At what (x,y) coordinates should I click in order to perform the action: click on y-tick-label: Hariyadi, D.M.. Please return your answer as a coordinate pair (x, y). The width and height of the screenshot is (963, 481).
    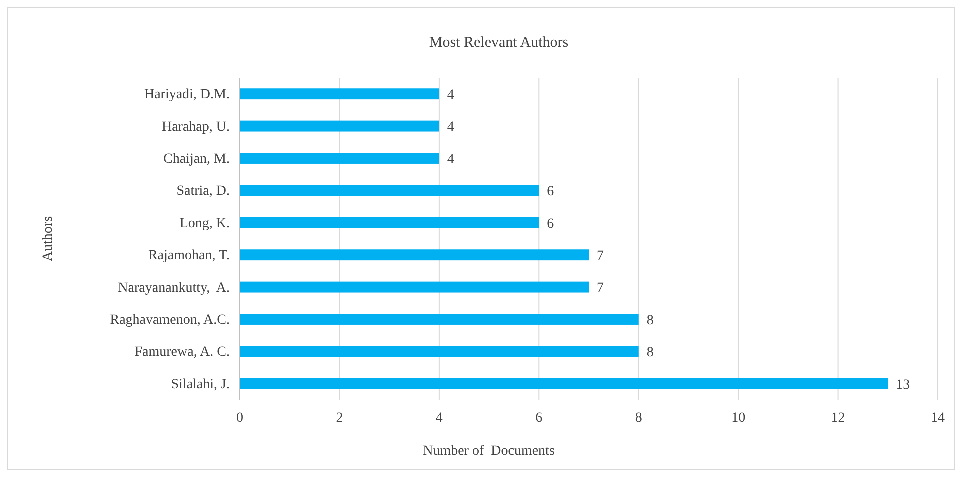
    Looking at the image, I should click on (187, 95).